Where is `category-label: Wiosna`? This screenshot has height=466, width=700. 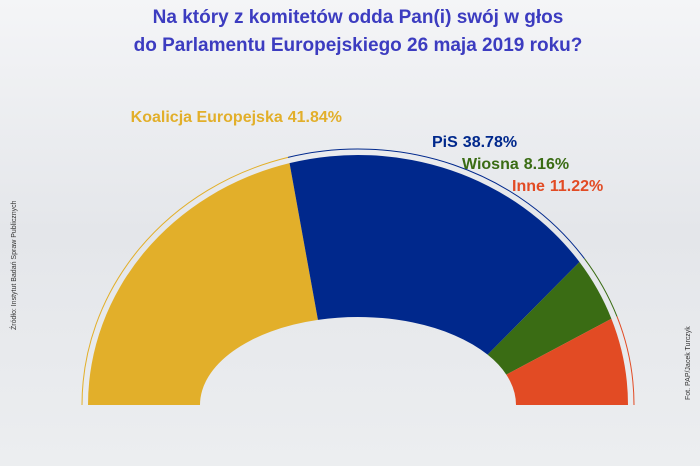
category-label: Wiosna is located at coordinates (490, 164).